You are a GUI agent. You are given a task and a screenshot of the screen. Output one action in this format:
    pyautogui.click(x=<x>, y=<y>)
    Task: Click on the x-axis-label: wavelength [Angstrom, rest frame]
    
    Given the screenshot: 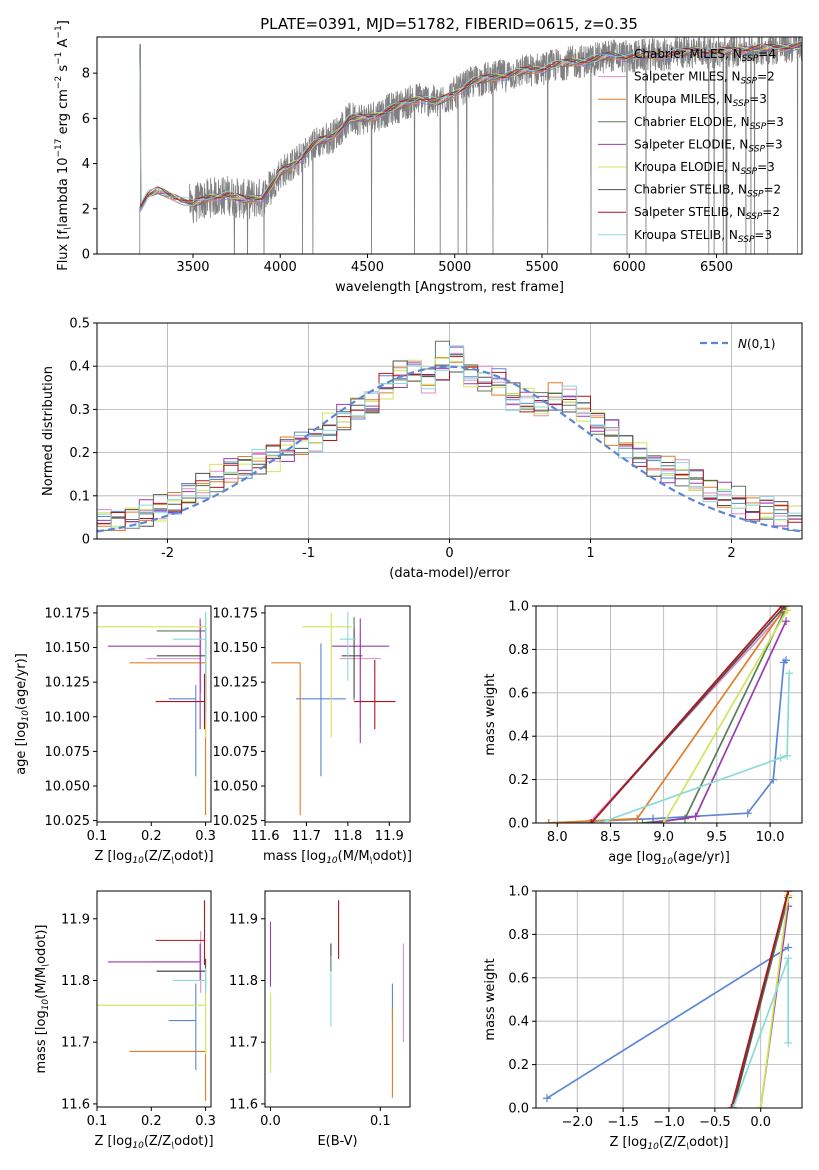 What is the action you would take?
    pyautogui.click(x=449, y=287)
    